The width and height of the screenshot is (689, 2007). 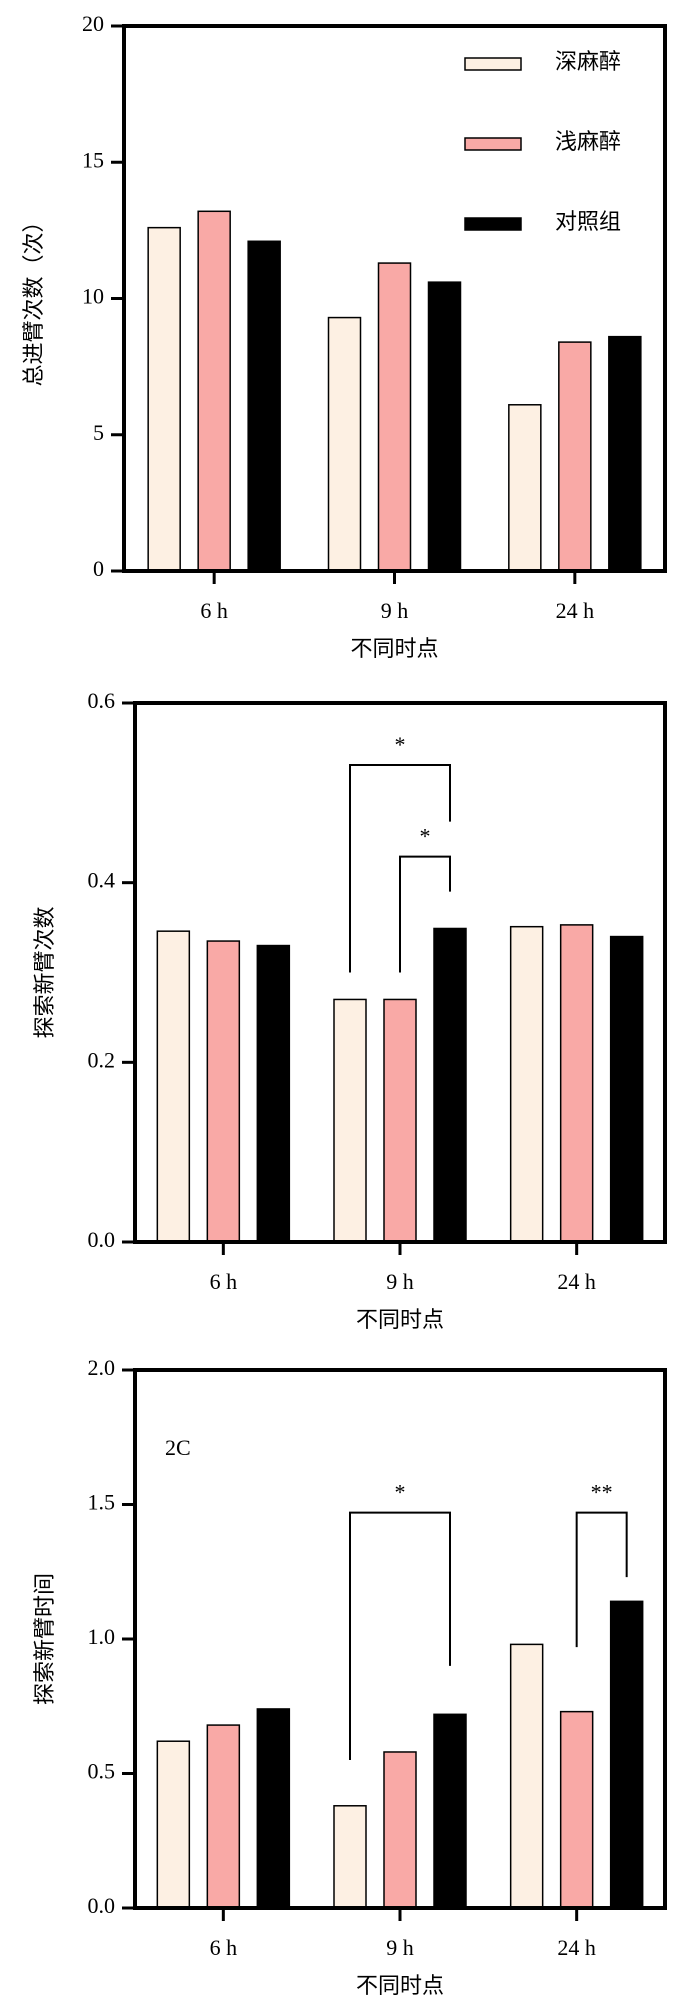 What do you see at coordinates (102, 880) in the screenshot?
I see `y-tick-label: 0.4` at bounding box center [102, 880].